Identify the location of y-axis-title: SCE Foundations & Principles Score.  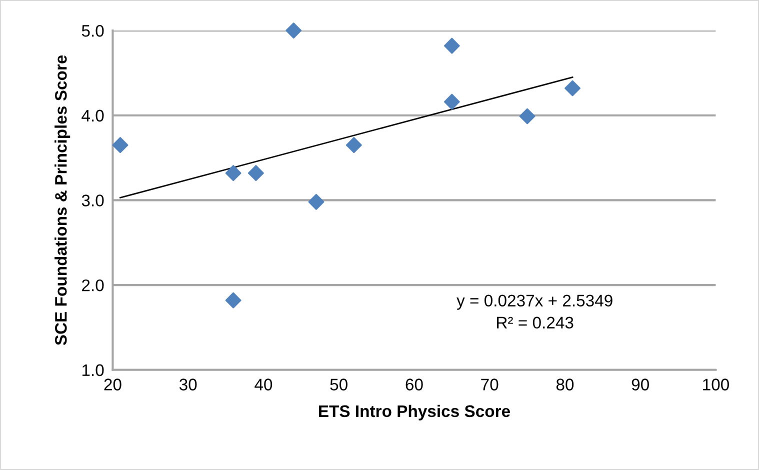
(62, 200).